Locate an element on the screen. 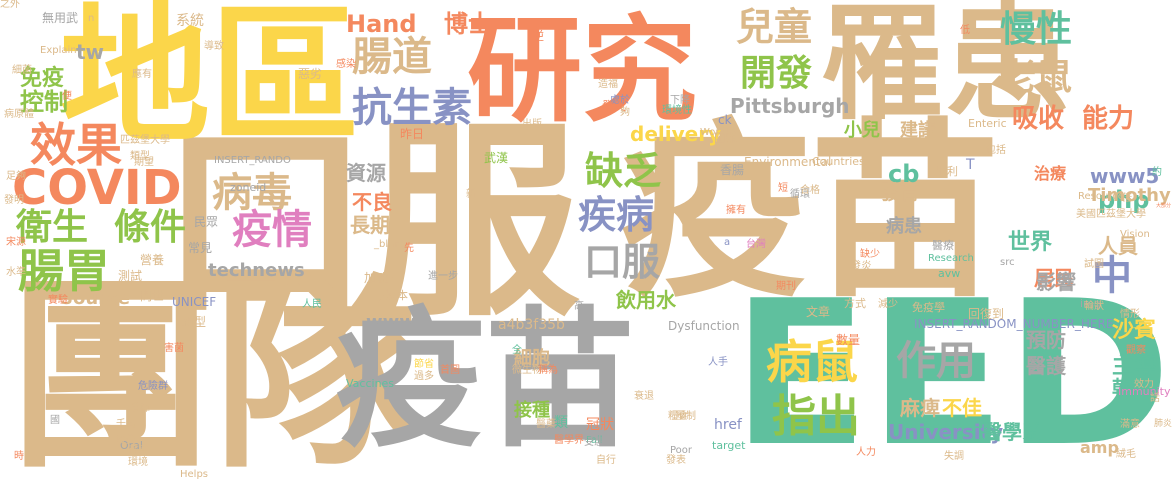 The image size is (1175, 482). cloud-word: 失調 is located at coordinates (954, 456).